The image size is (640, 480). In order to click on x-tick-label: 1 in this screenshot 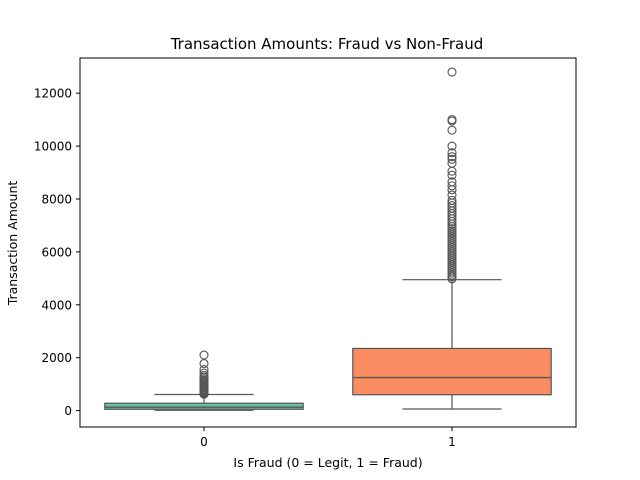, I will do `click(452, 442)`.